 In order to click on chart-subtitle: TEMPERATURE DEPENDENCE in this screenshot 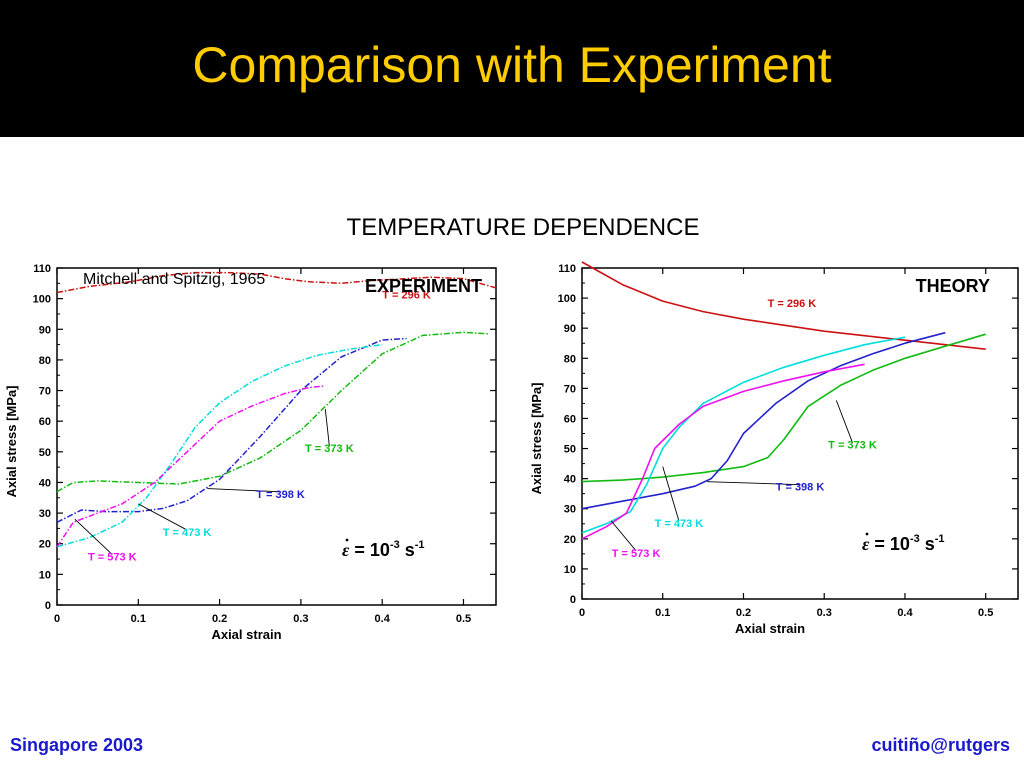, I will do `click(523, 227)`.